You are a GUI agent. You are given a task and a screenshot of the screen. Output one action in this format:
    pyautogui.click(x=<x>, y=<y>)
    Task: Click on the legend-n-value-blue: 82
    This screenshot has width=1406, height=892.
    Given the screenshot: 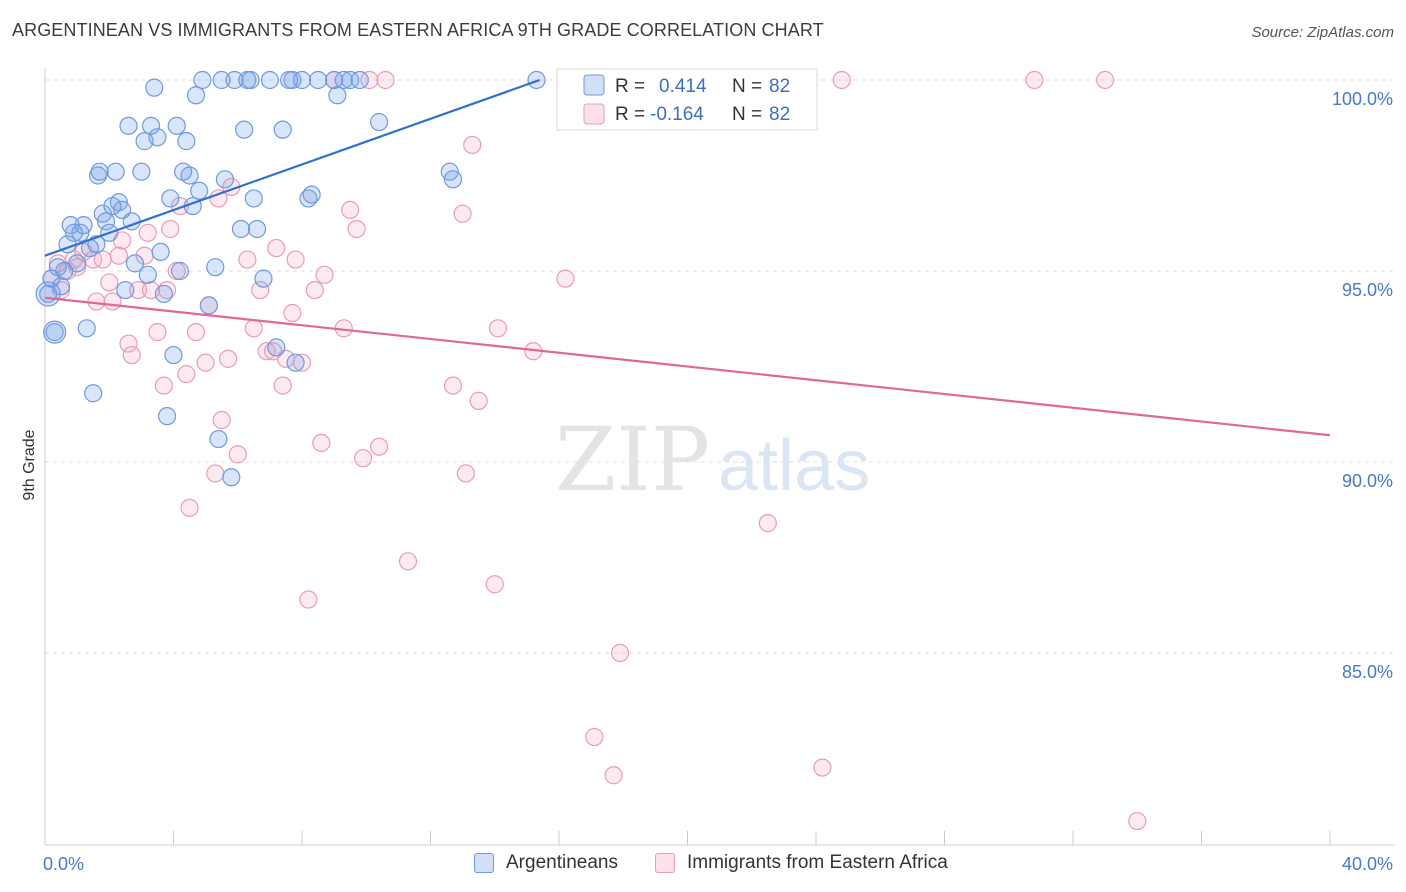 What is the action you would take?
    pyautogui.click(x=779, y=86)
    